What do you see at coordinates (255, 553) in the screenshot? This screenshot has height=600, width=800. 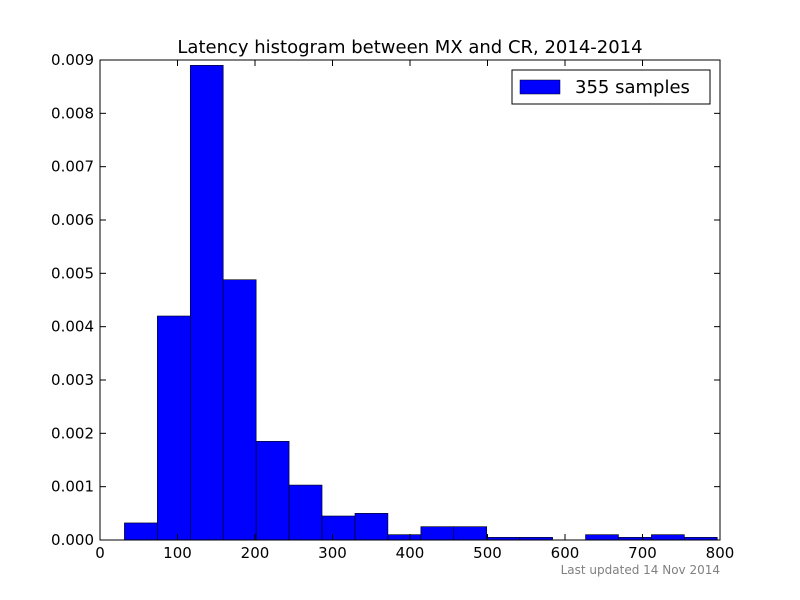 I see `x-tick-label: 200` at bounding box center [255, 553].